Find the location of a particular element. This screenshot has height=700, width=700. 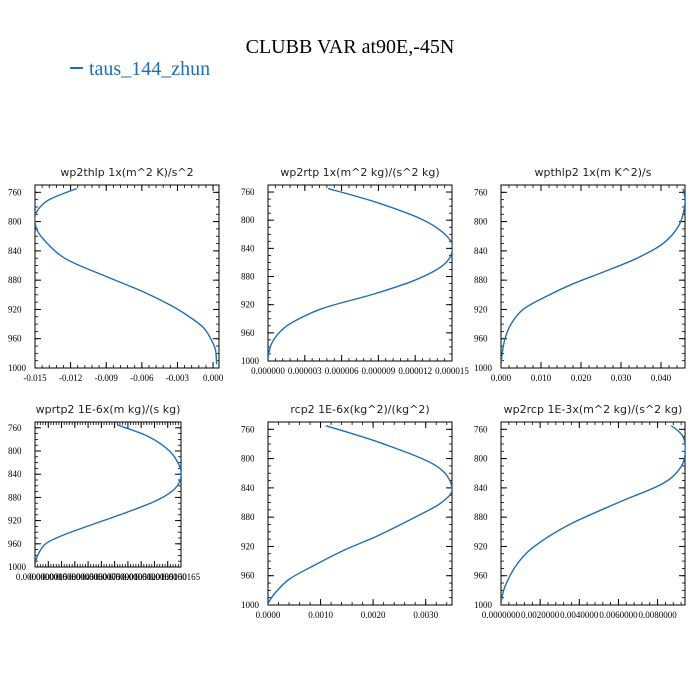

x-tick-label: 0.0000075 is located at coordinates (101, 577).